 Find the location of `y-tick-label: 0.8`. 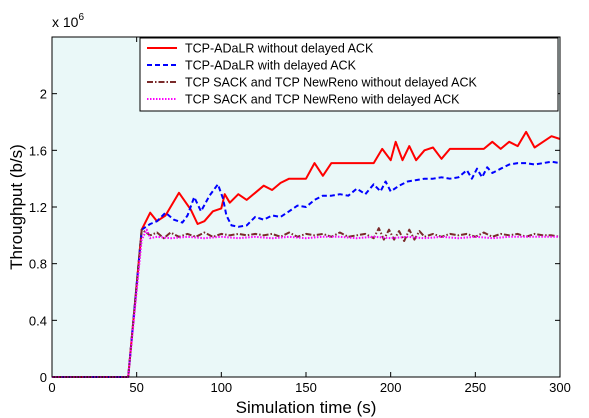

y-tick-label: 0.8 is located at coordinates (38, 264).